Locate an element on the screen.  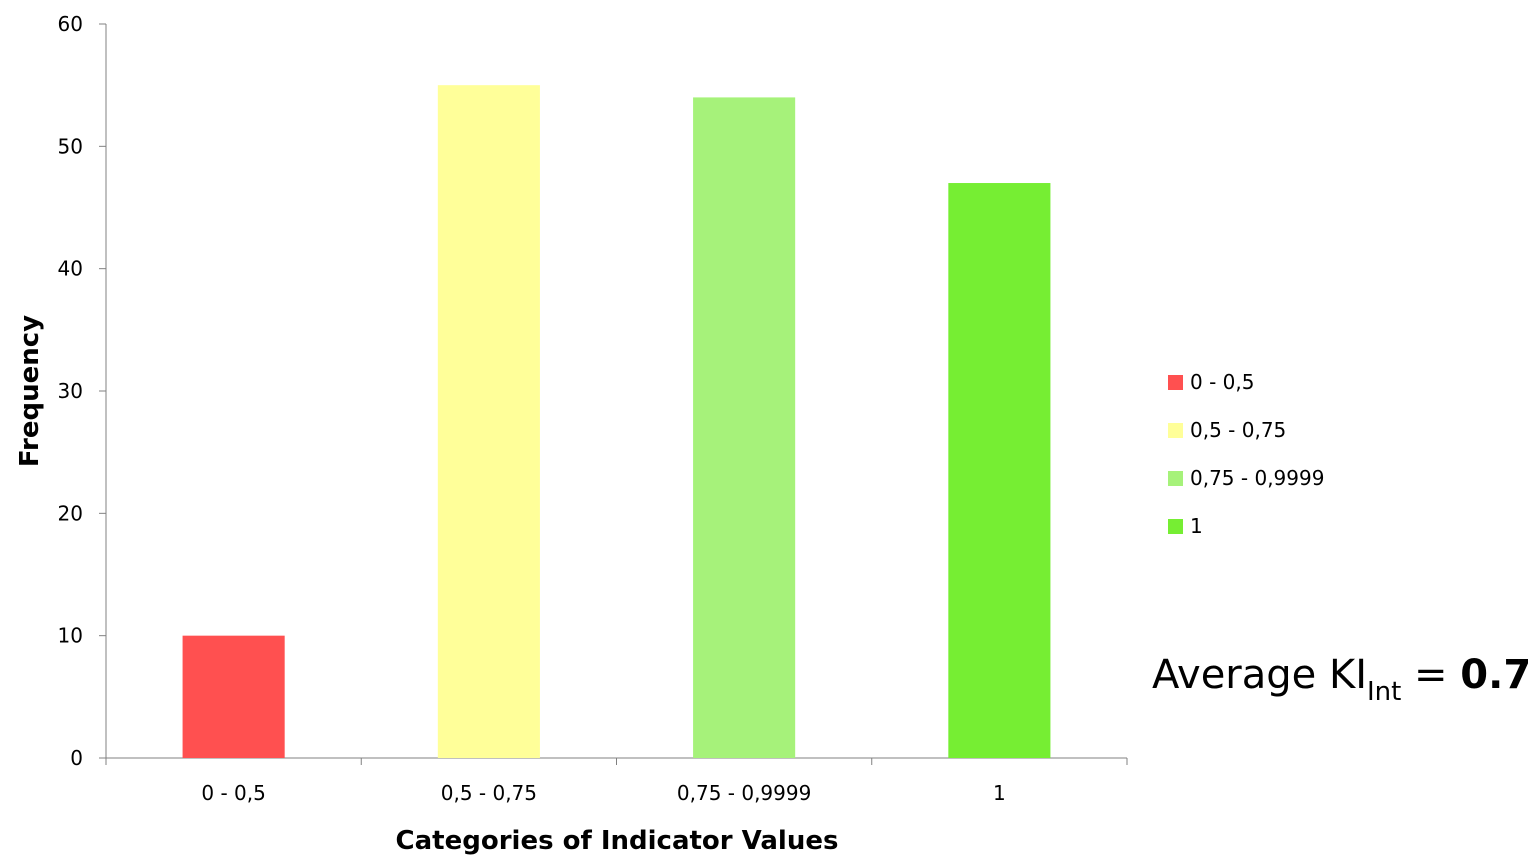
annotation-prefix: Average KI is located at coordinates (1259, 675).